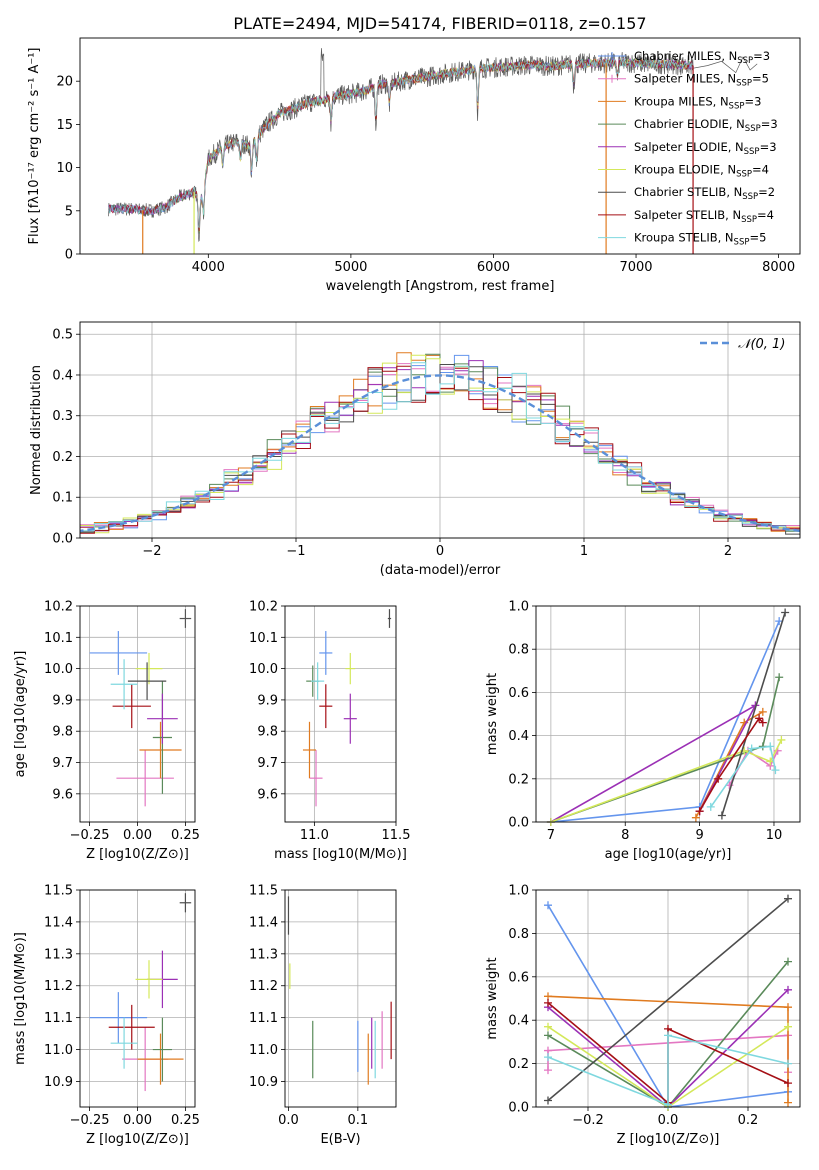 This screenshot has height=1170, width=819. I want to click on axes-frame, so click(668, 998).